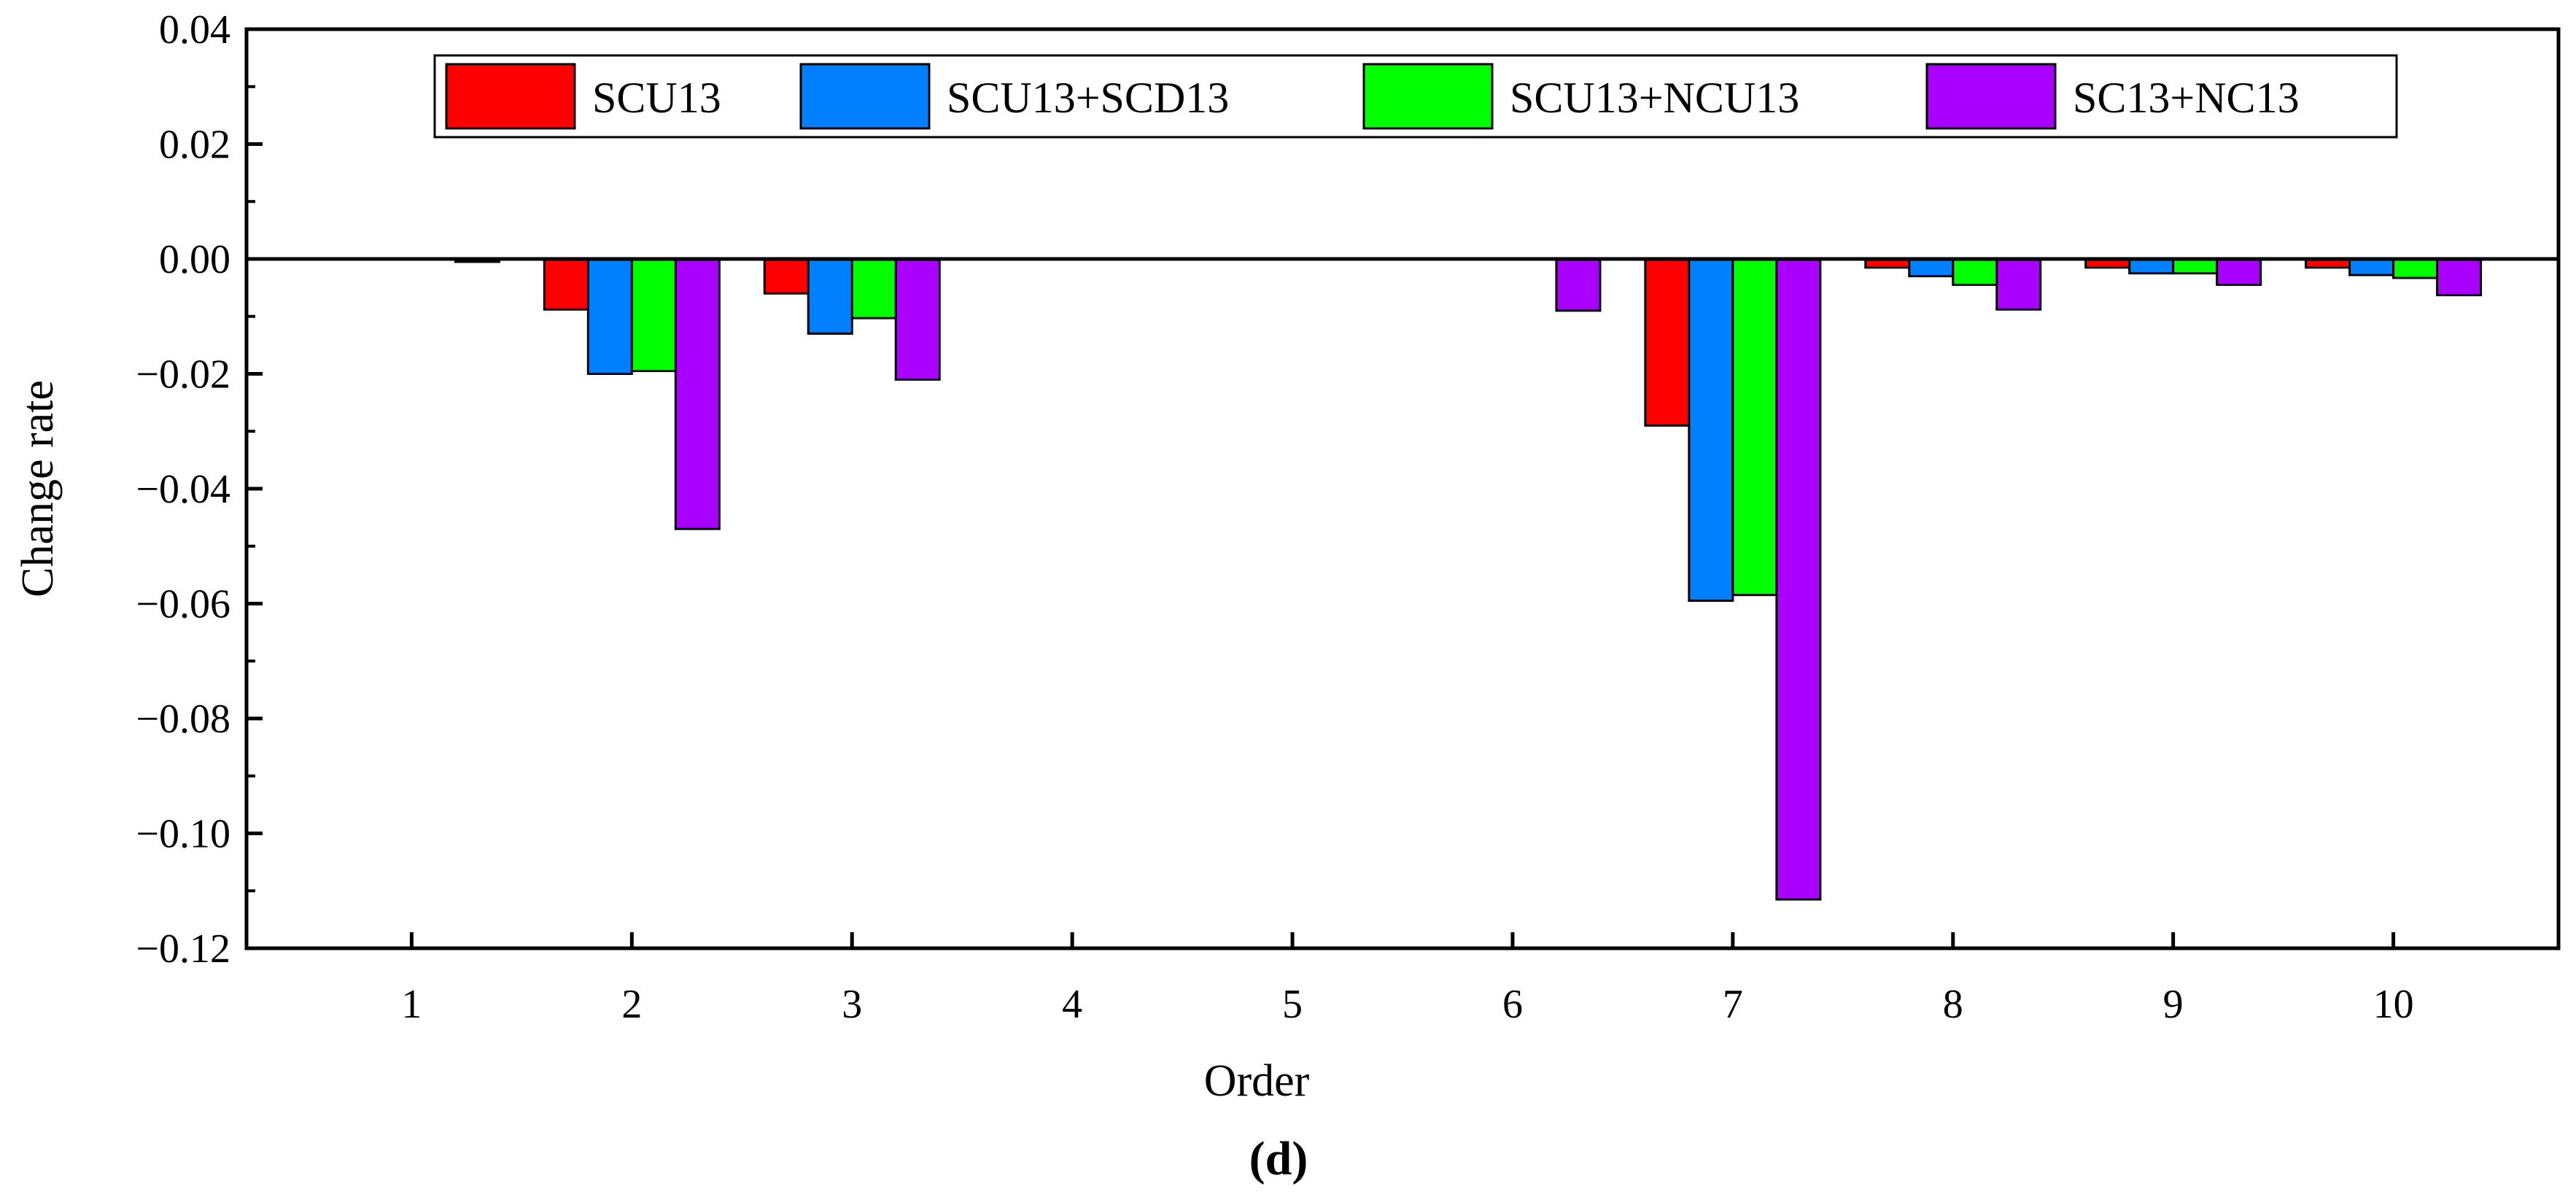 The height and width of the screenshot is (1197, 2576). What do you see at coordinates (1953, 1004) in the screenshot?
I see `x-tick-label: 8` at bounding box center [1953, 1004].